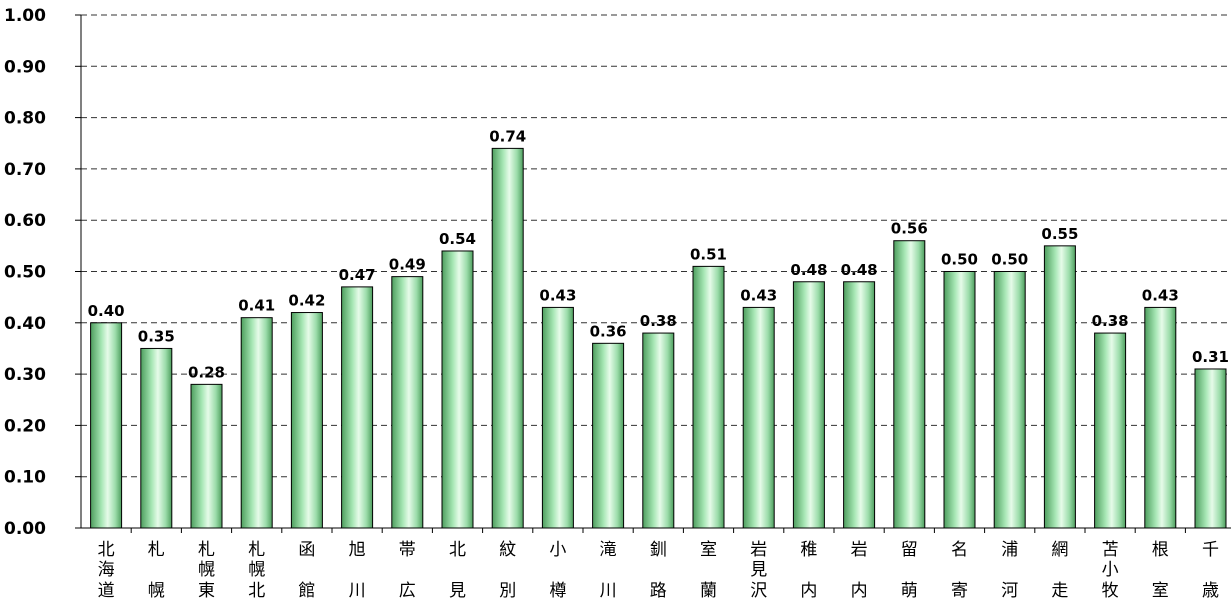  I want to click on category-label: 名寄, so click(959, 570).